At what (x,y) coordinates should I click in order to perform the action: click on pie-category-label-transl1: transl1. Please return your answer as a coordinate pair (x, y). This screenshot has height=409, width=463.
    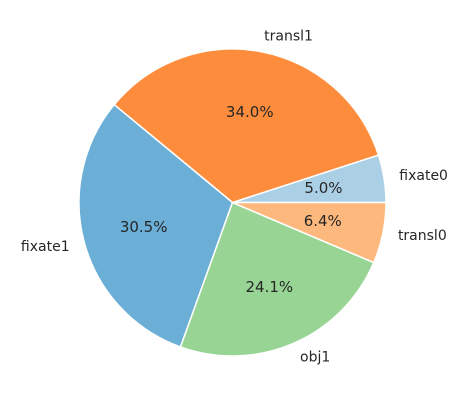
    Looking at the image, I should click on (288, 37).